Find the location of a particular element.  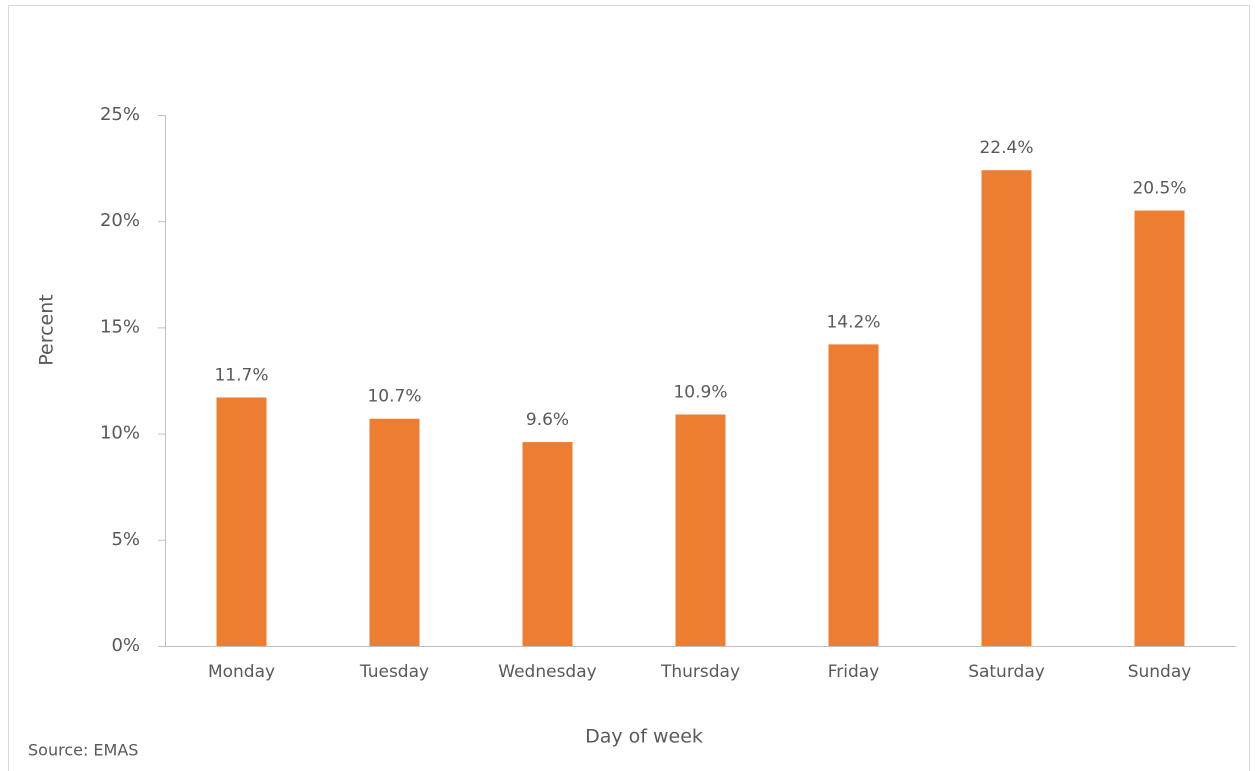

y-tick-label: 10% is located at coordinates (120, 433).